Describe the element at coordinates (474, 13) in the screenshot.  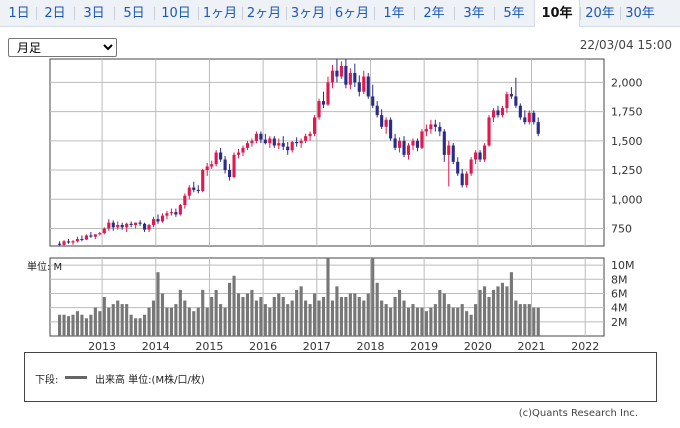
I see `tab-11: 3年` at that location.